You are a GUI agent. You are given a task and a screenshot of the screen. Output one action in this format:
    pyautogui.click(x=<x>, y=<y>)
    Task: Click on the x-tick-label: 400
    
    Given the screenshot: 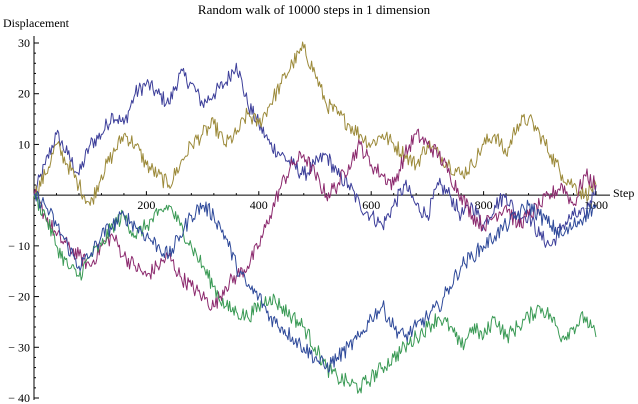 What is the action you would take?
    pyautogui.click(x=259, y=205)
    